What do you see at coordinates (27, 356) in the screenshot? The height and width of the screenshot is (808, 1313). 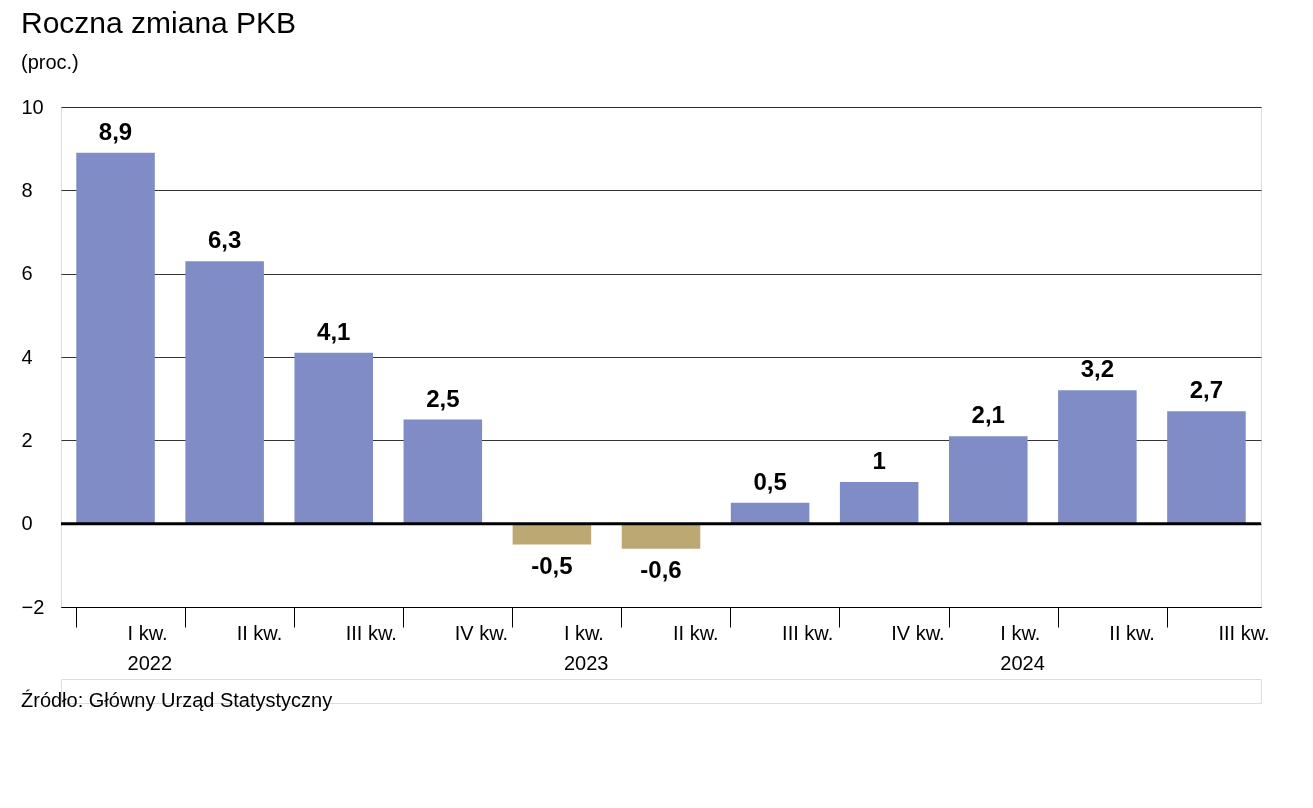 I see `y-tick-label: 4` at bounding box center [27, 356].